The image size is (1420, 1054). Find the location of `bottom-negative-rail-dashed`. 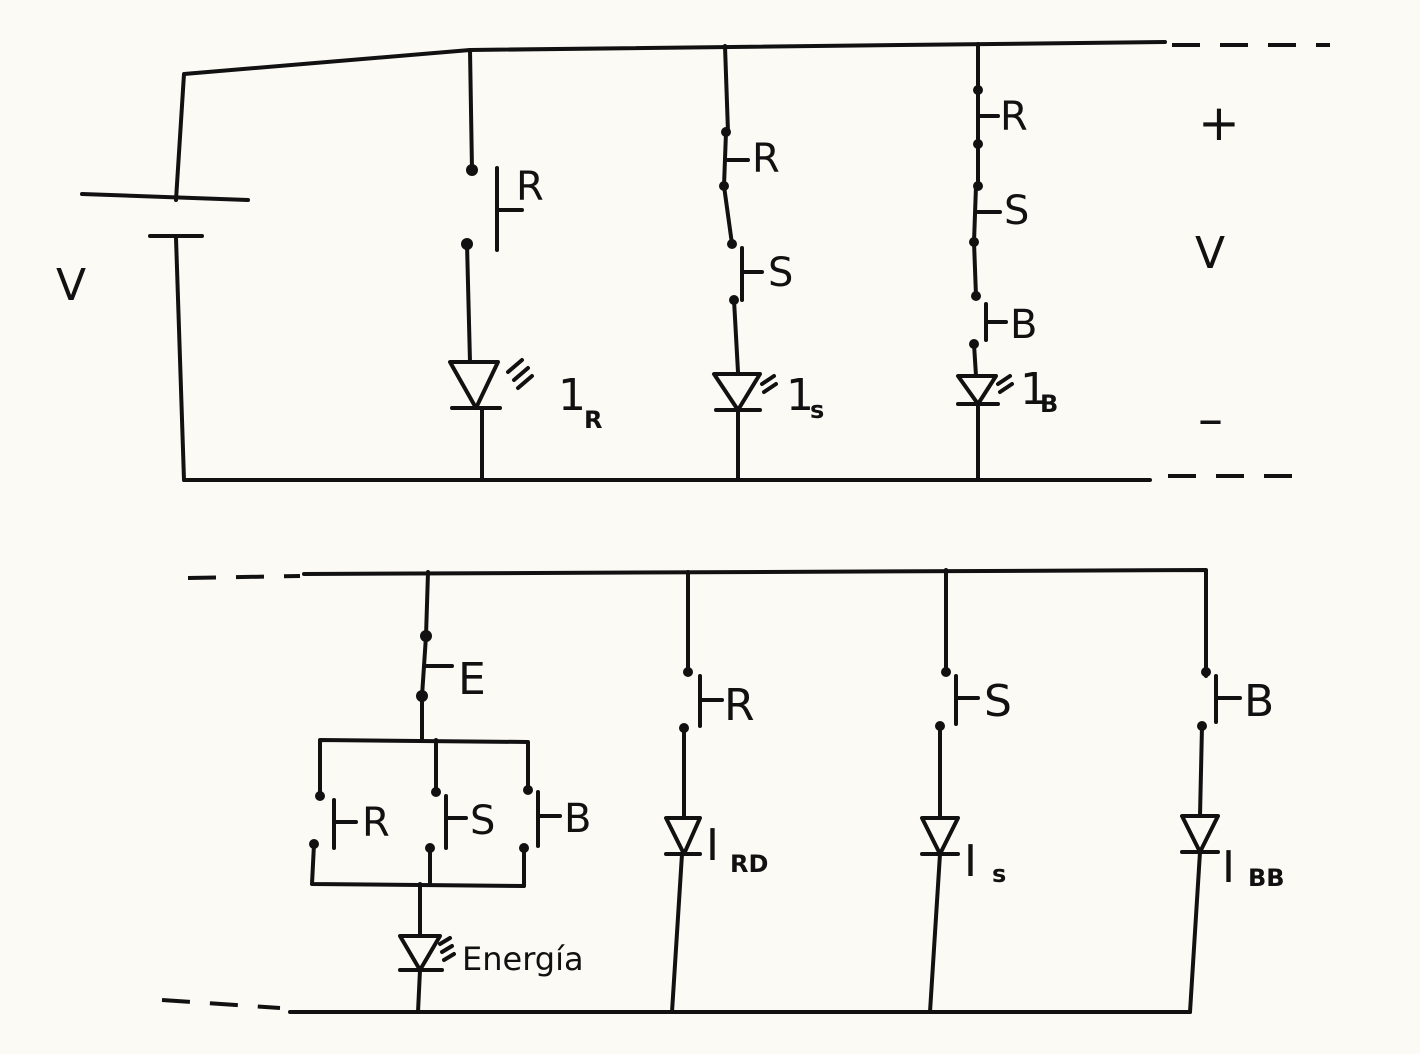

bottom-negative-rail-dashed is located at coordinates (221, 1004).